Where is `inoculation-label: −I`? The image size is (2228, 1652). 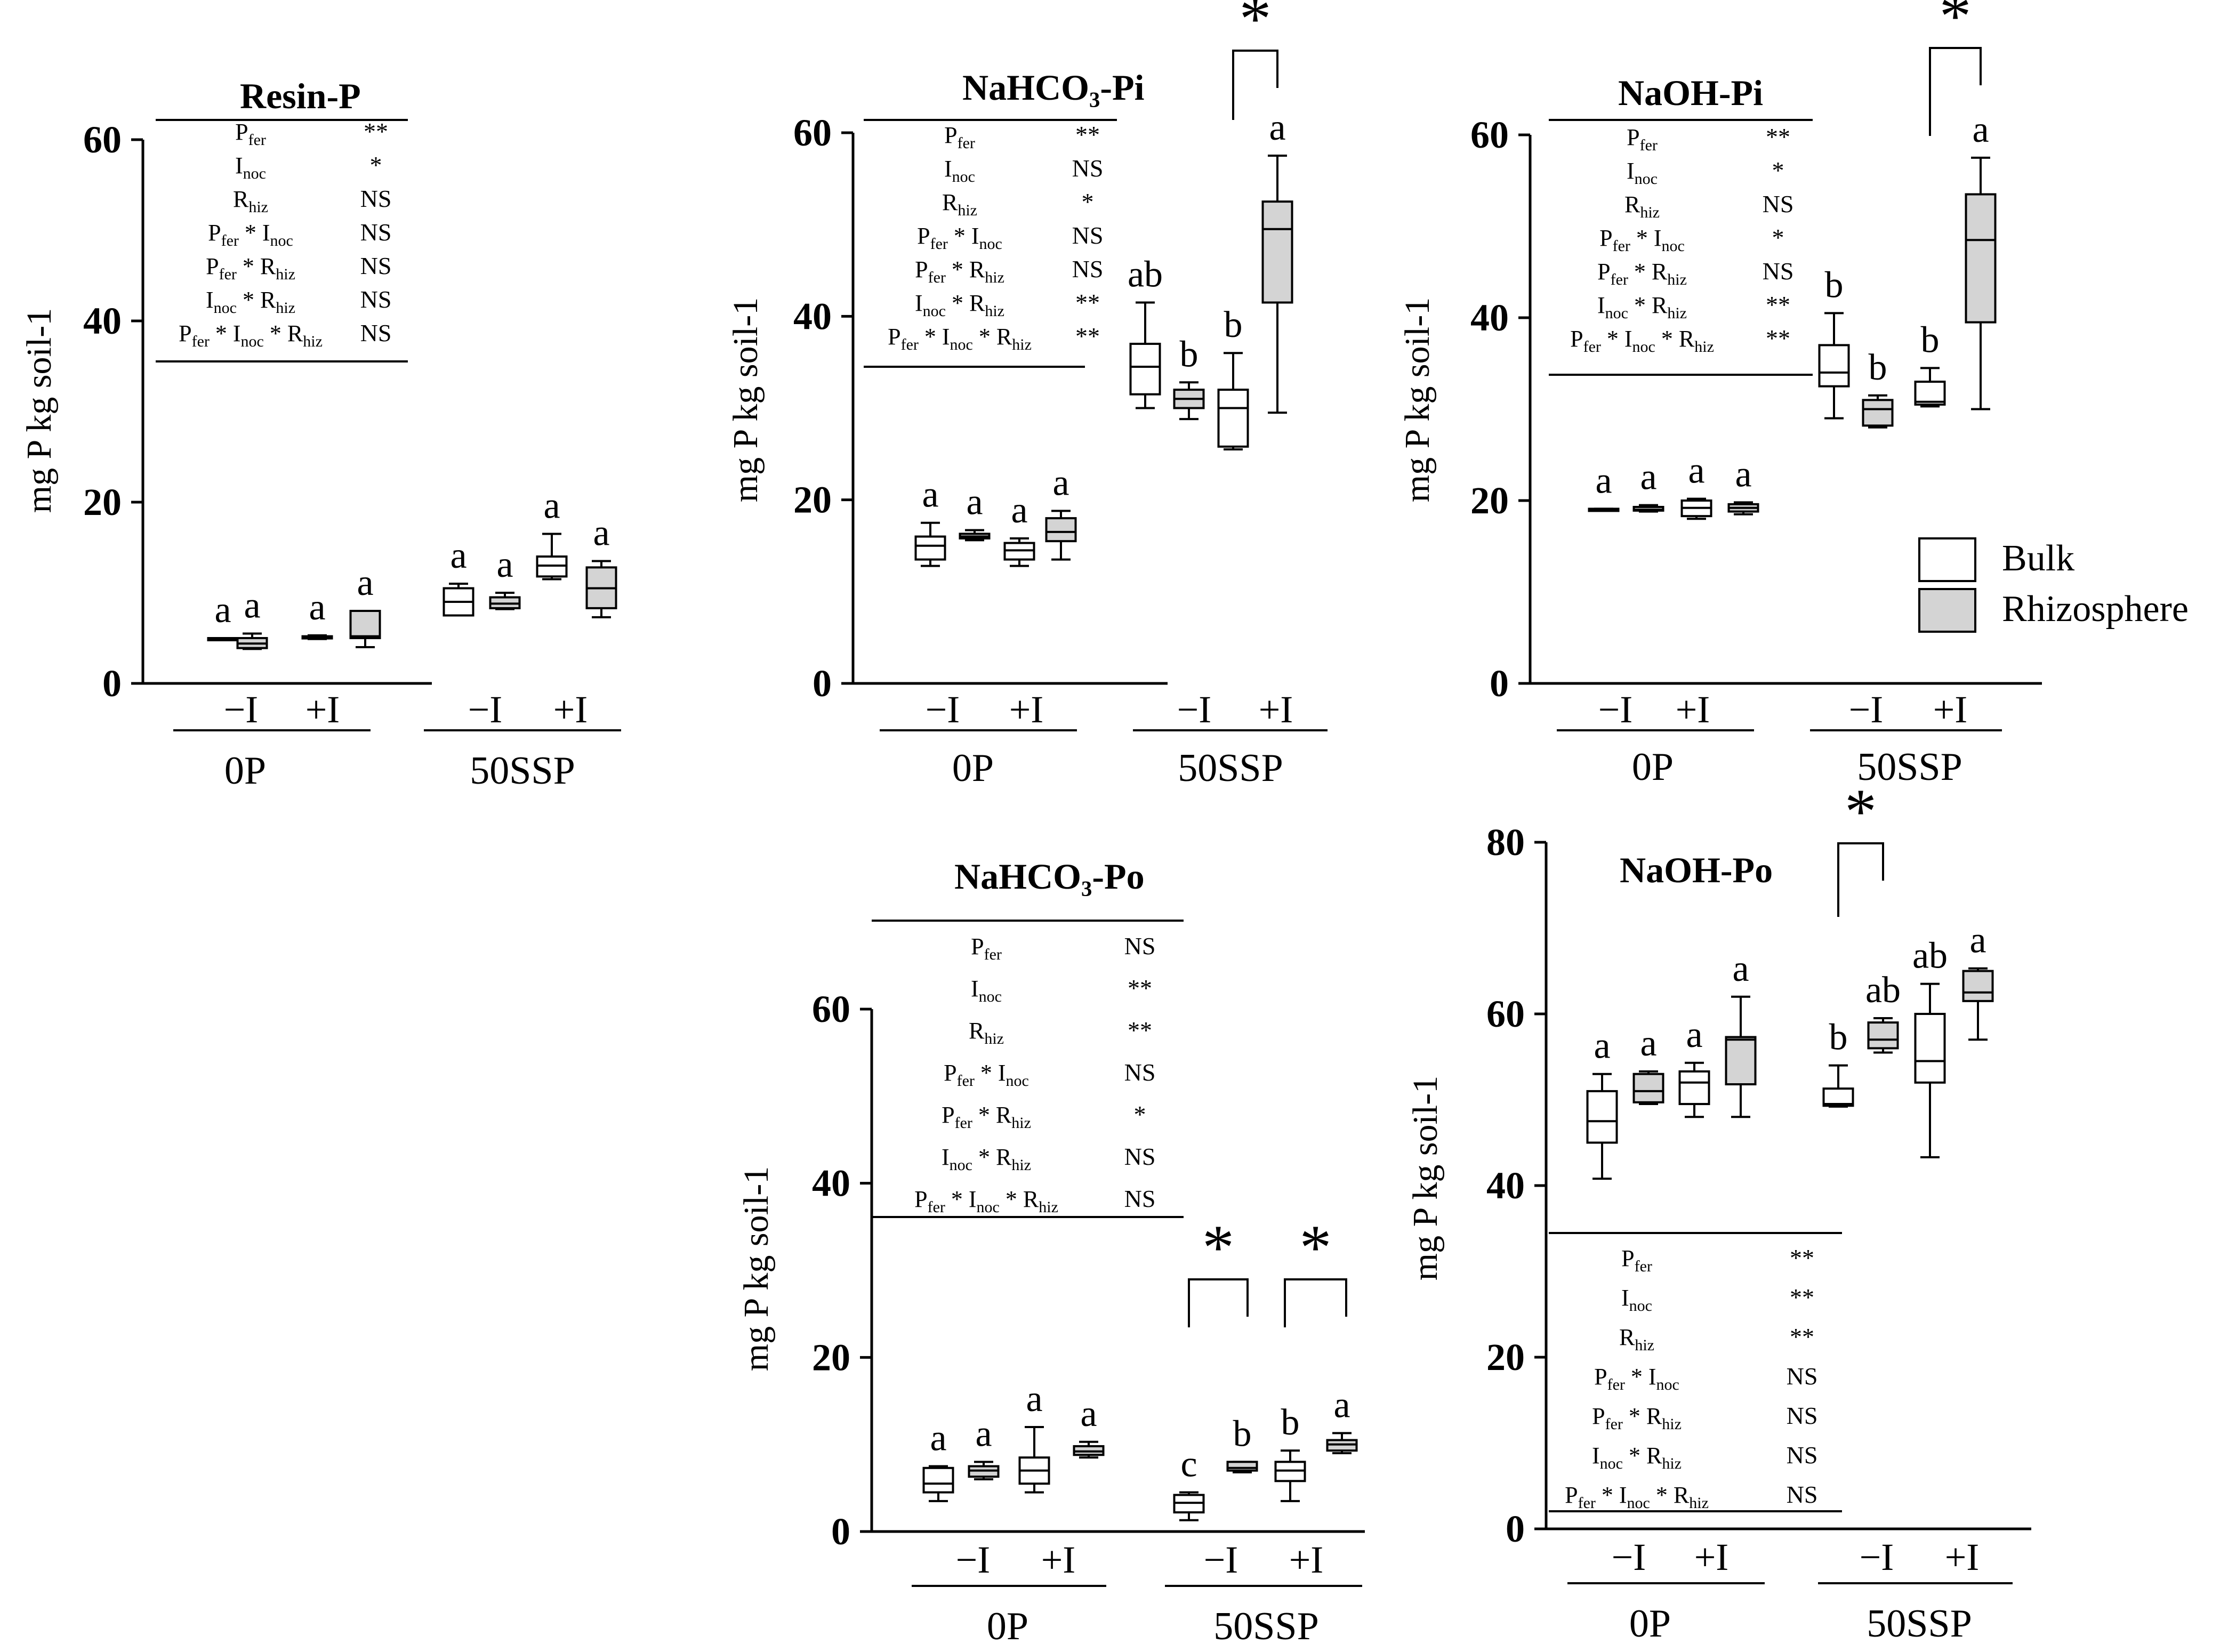 inoculation-label: −I is located at coordinates (974, 1559).